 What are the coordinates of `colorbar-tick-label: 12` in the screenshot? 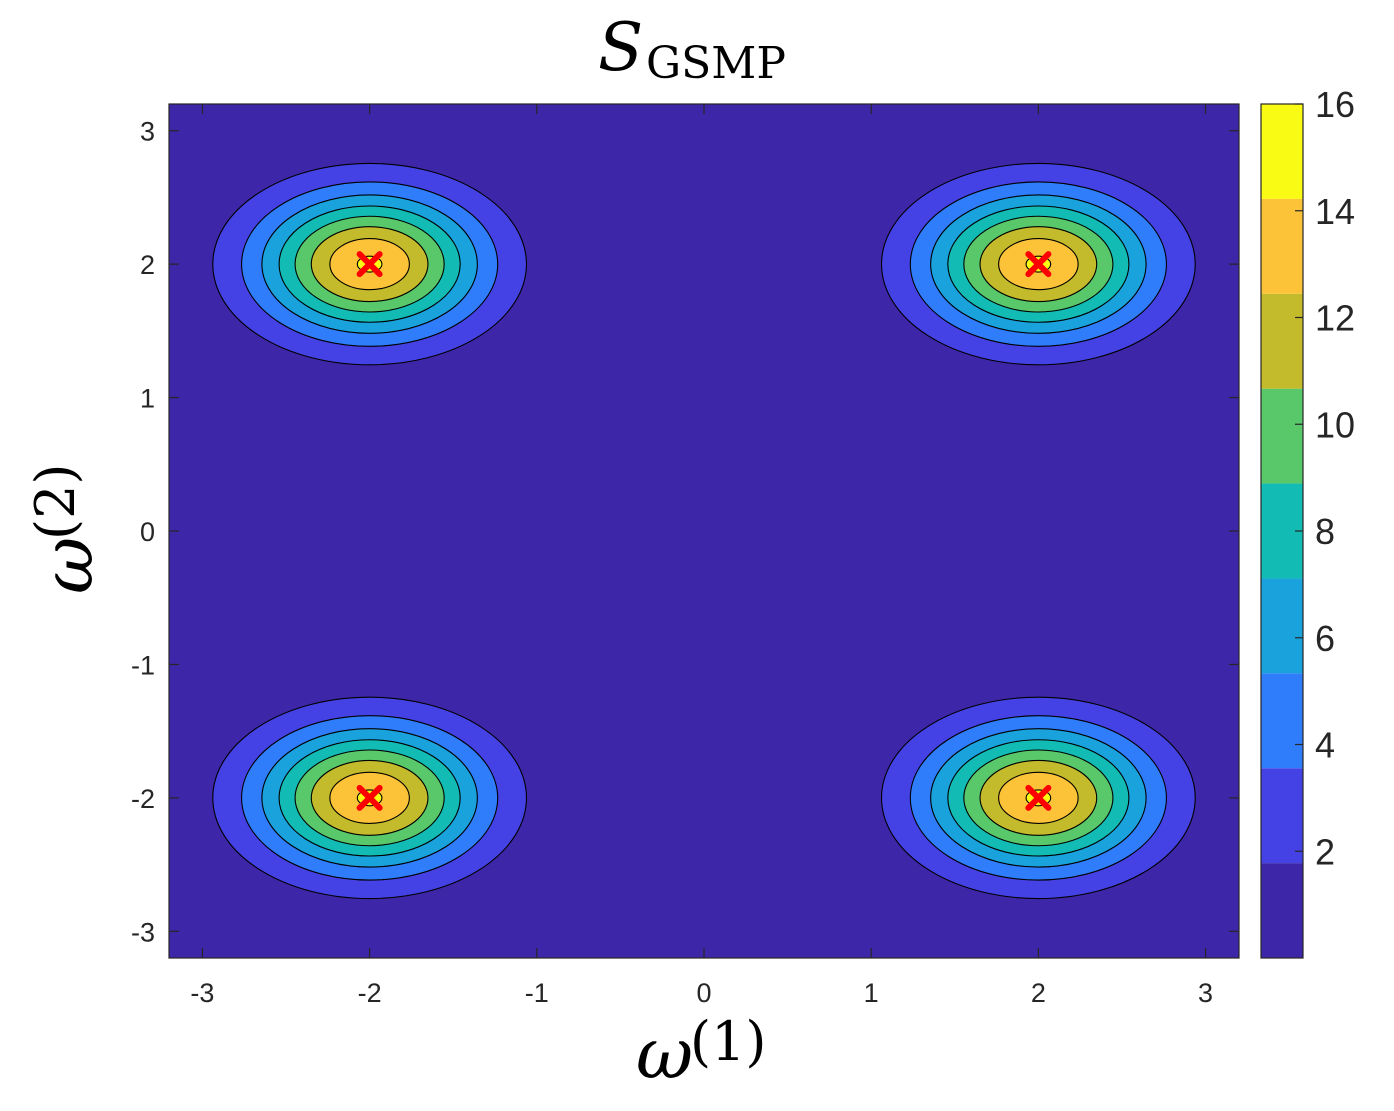 It's located at (1335, 318).